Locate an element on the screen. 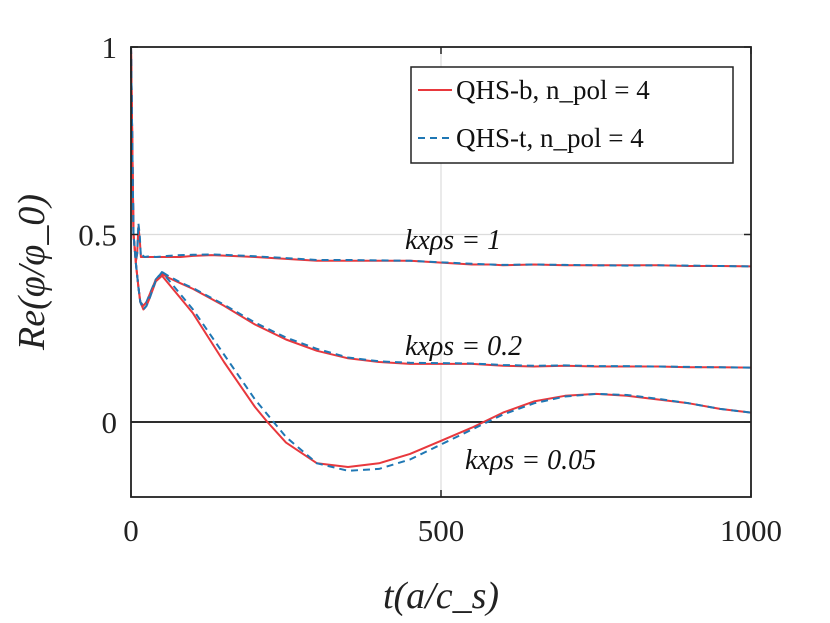 The height and width of the screenshot is (623, 830). x-tick-label-1000: 1000 is located at coordinates (751, 530).